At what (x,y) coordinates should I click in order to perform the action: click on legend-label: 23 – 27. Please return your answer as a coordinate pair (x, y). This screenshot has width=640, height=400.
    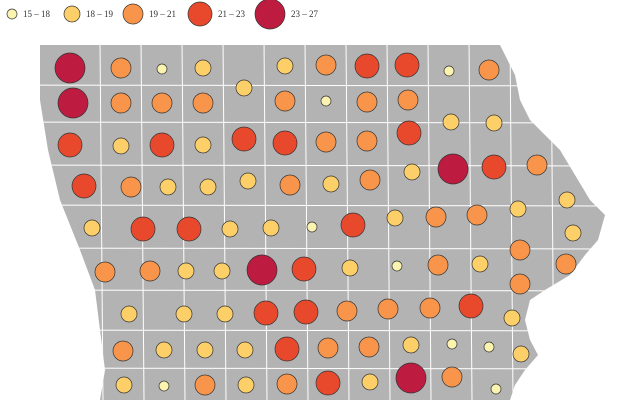
    Looking at the image, I should click on (305, 14).